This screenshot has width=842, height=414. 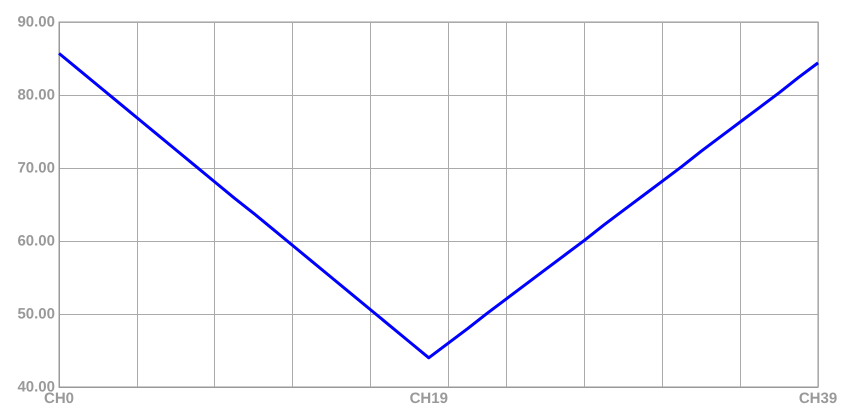 I want to click on x-tick-label: CH39, so click(x=818, y=398).